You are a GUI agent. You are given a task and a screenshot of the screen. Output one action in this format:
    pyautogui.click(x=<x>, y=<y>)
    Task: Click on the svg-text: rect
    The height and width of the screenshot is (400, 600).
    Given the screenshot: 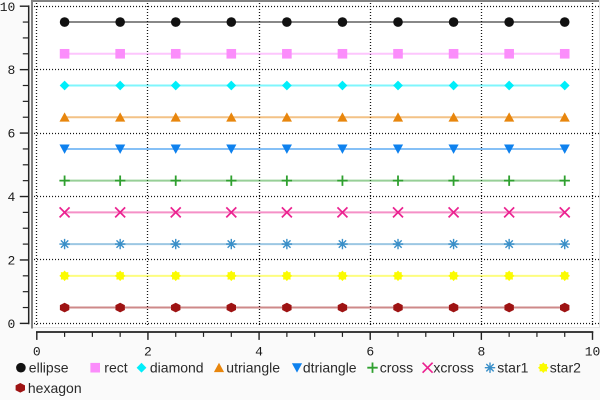 What is the action you would take?
    pyautogui.click(x=115, y=368)
    